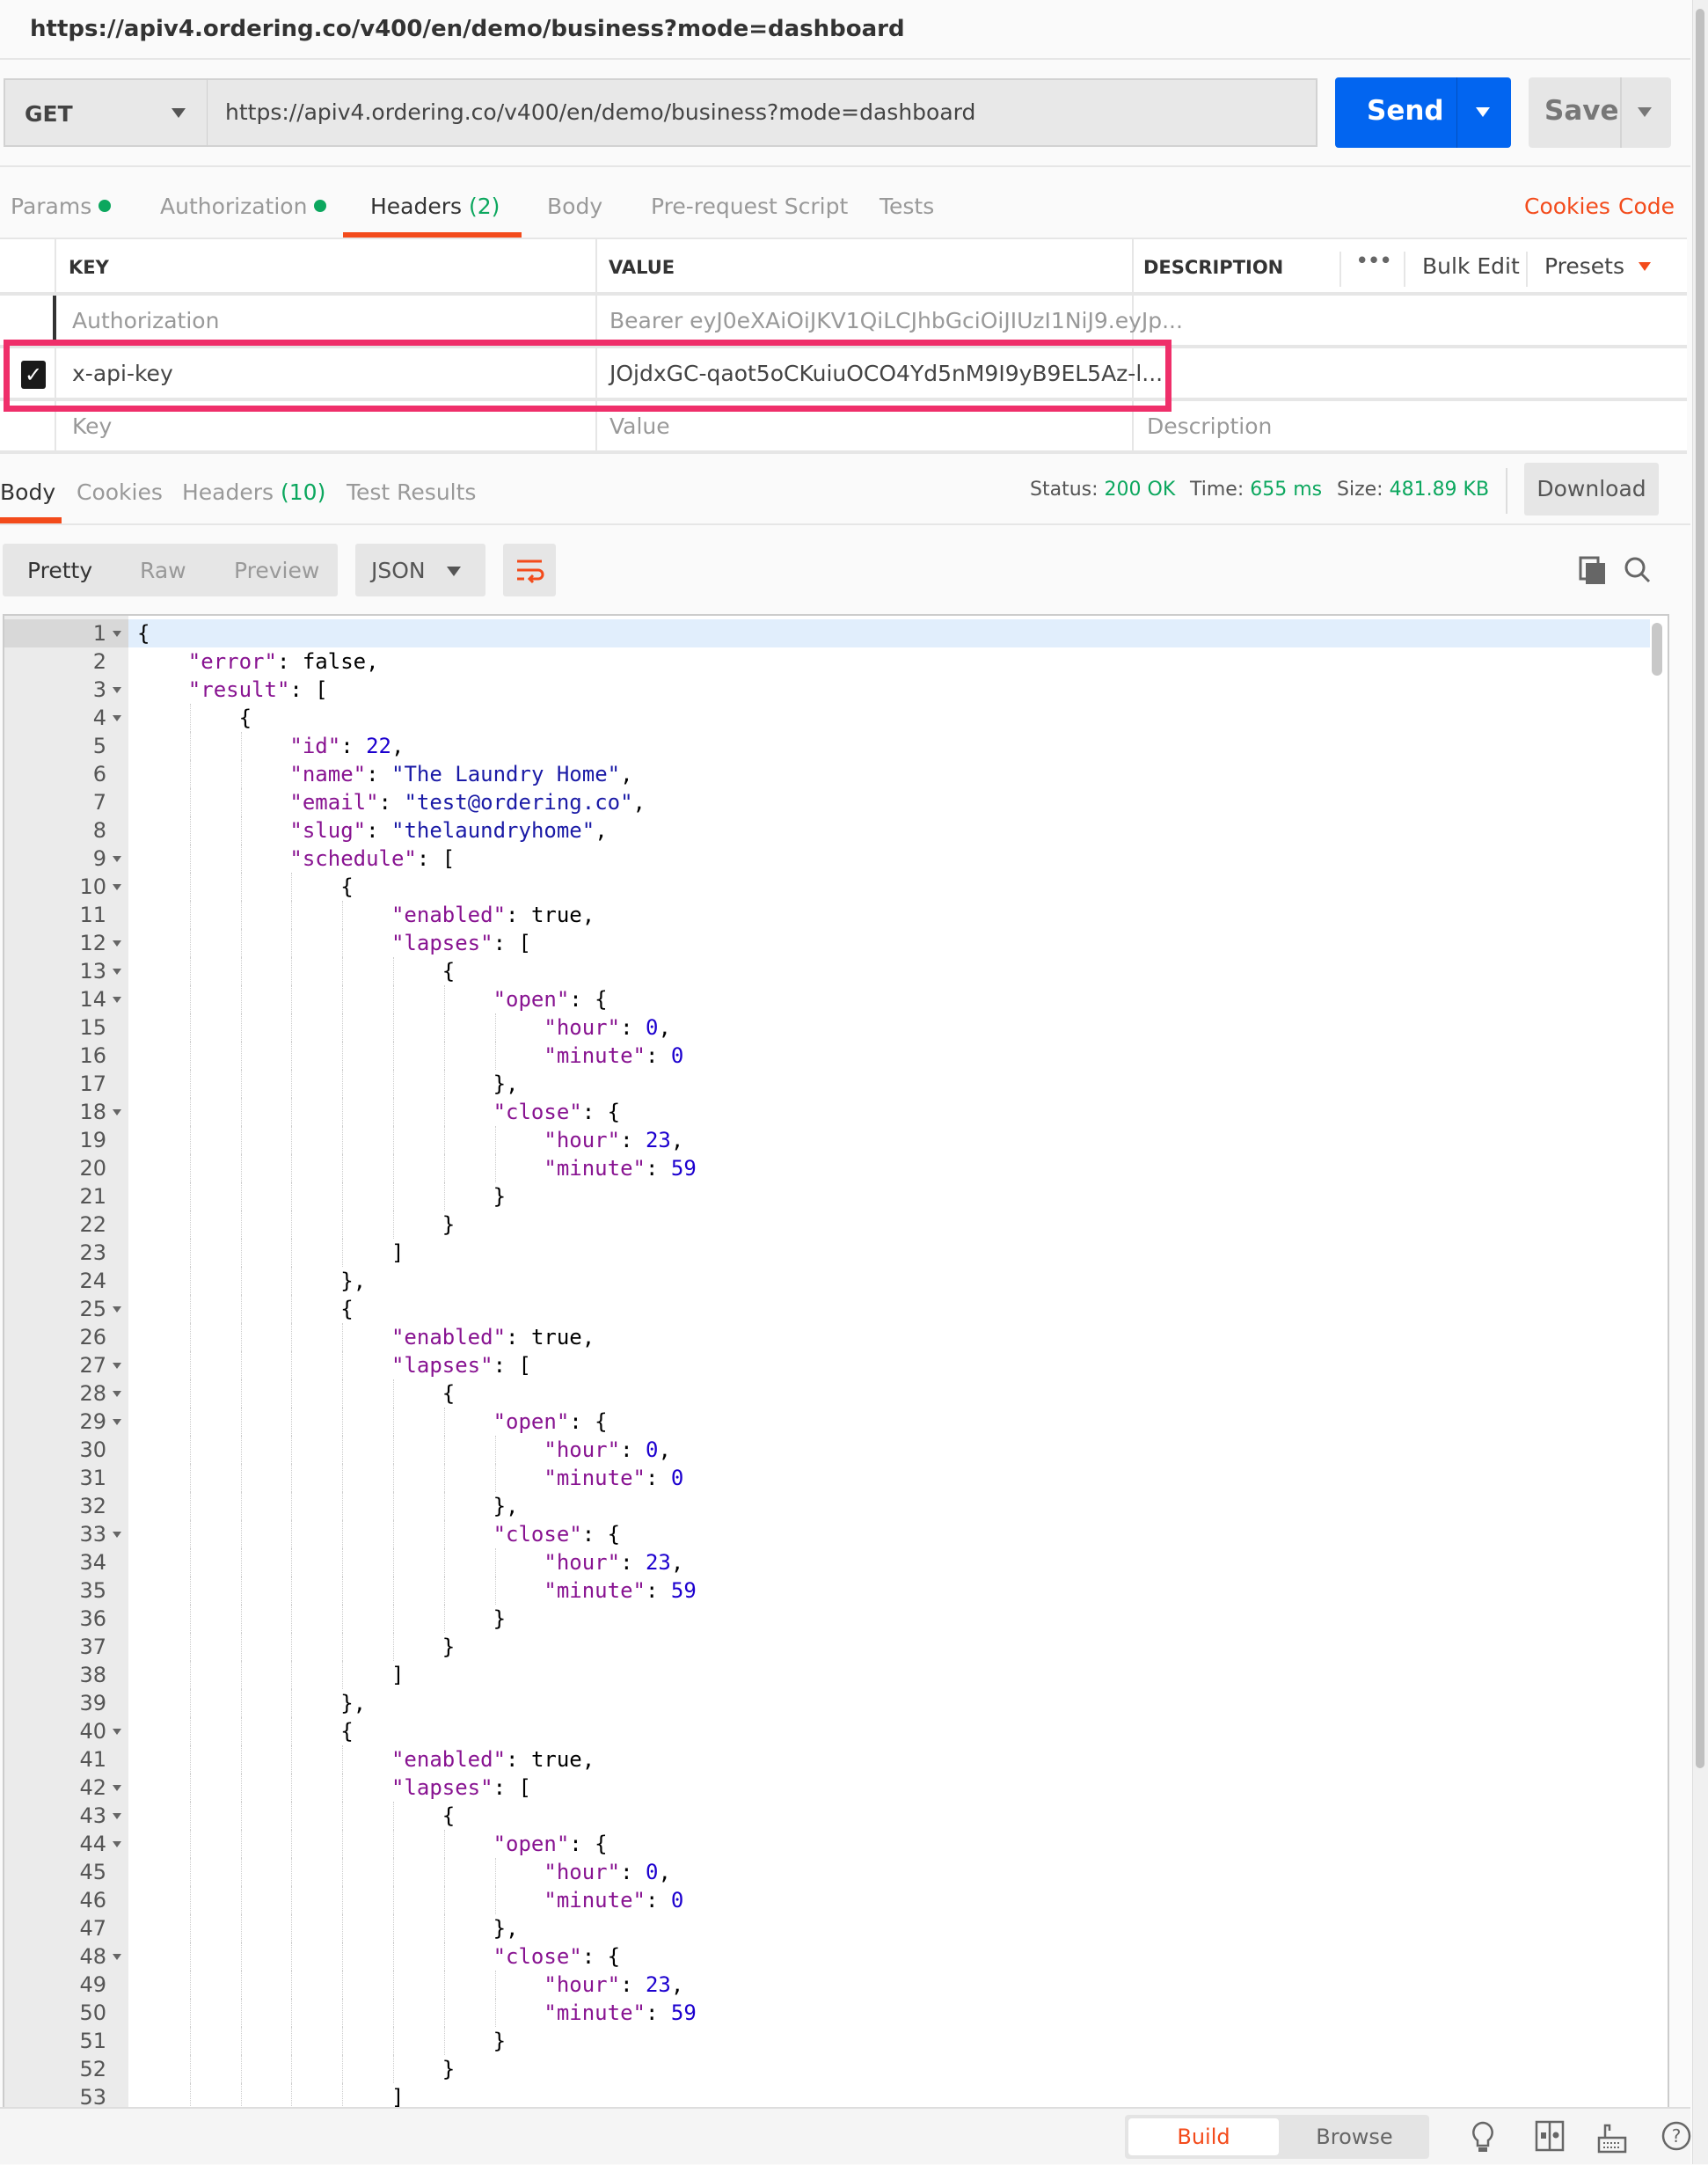 The image size is (1708, 2165). Describe the element at coordinates (1597, 266) in the screenshot. I see `presets-dropdown: Presets` at that location.